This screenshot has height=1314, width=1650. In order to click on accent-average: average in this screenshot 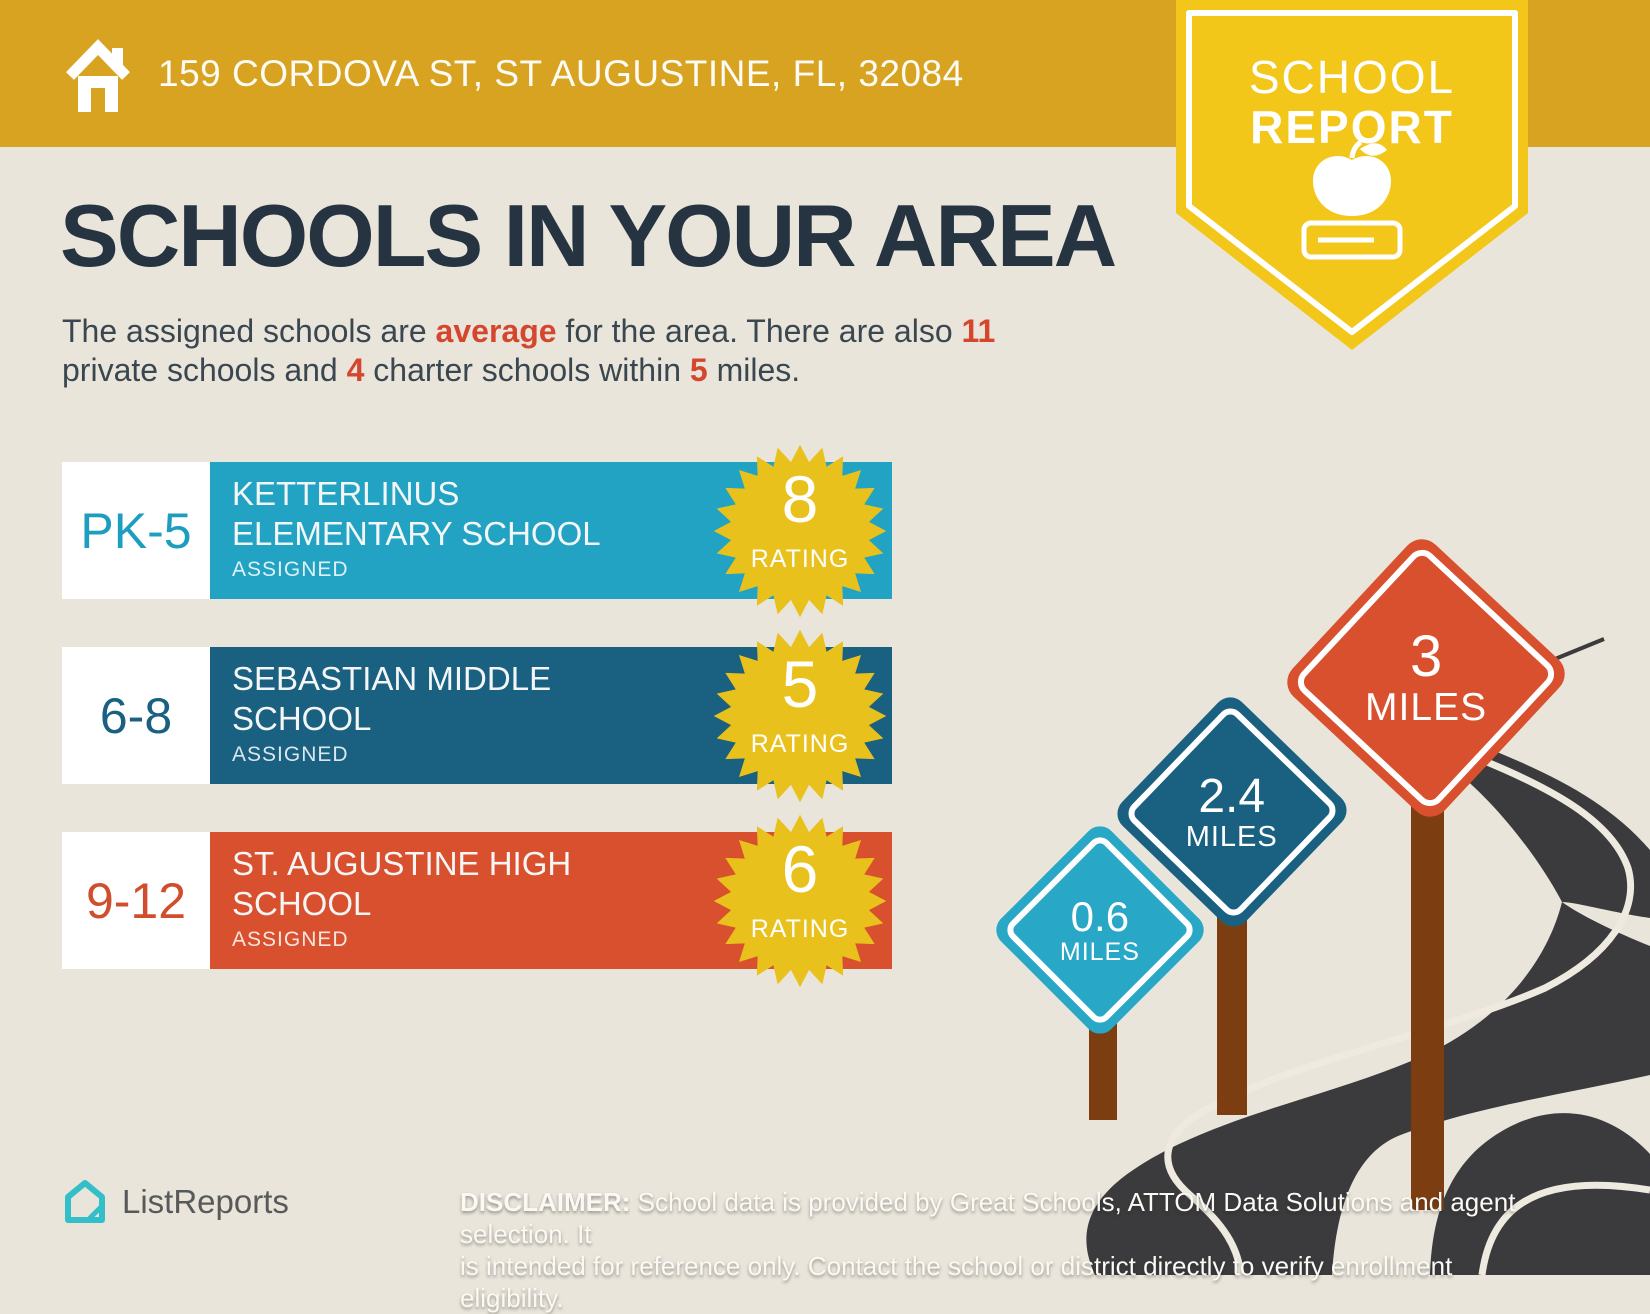, I will do `click(496, 331)`.